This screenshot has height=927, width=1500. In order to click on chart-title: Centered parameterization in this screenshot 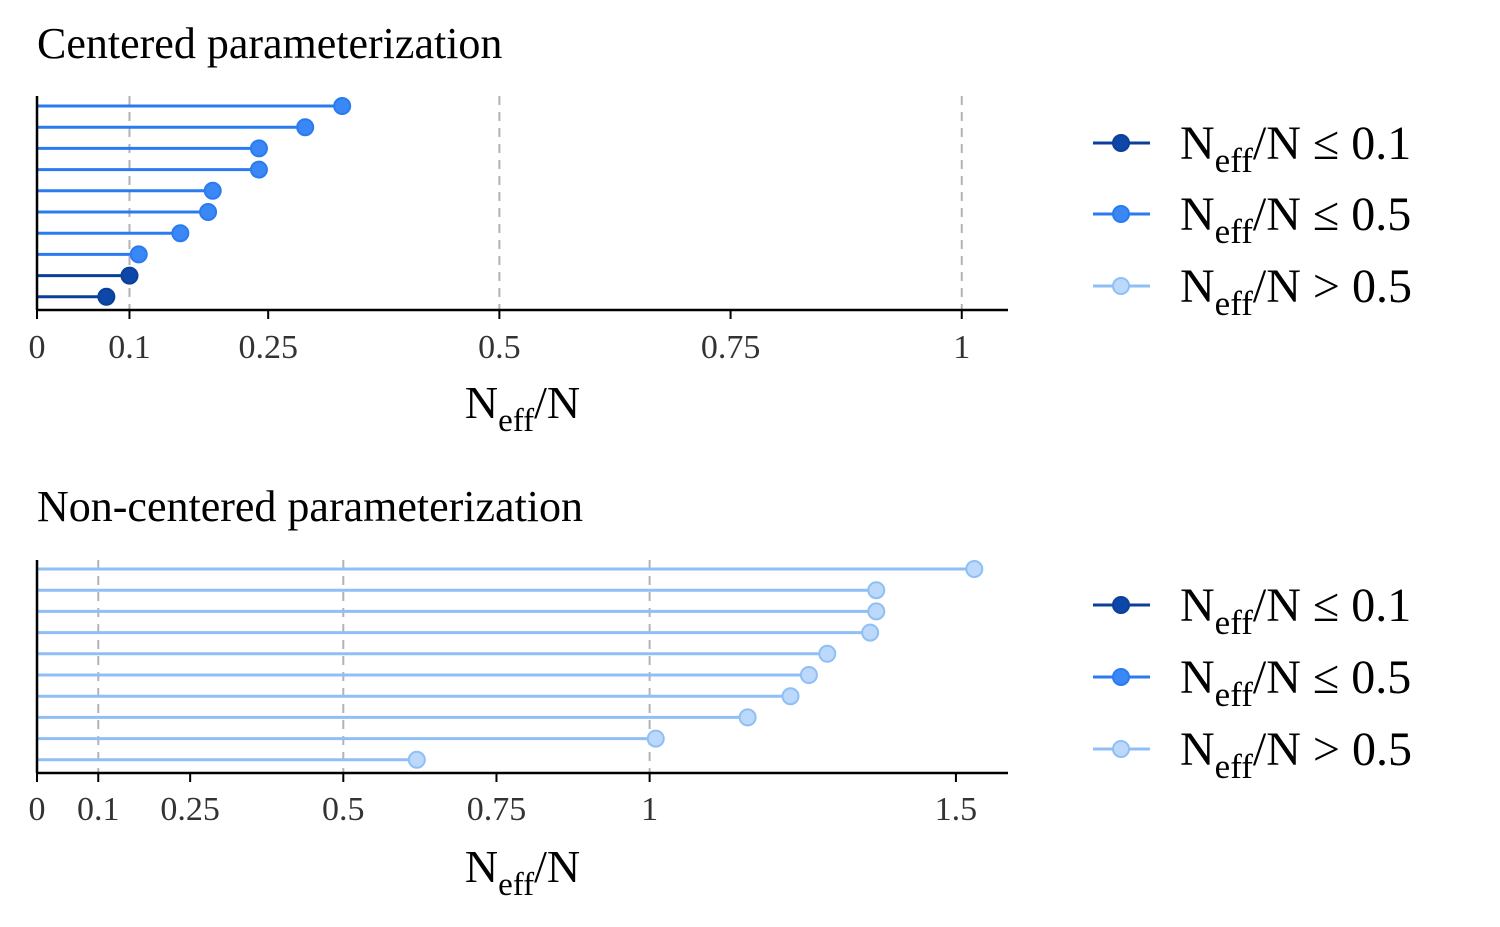, I will do `click(269, 43)`.